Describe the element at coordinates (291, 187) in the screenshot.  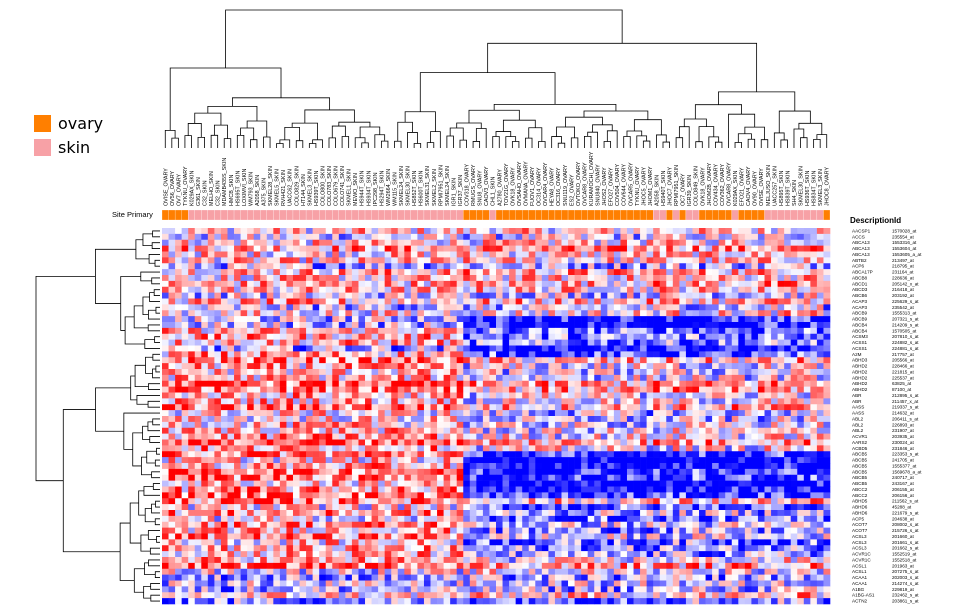
I see `column-label: UACC62_SKIN` at that location.